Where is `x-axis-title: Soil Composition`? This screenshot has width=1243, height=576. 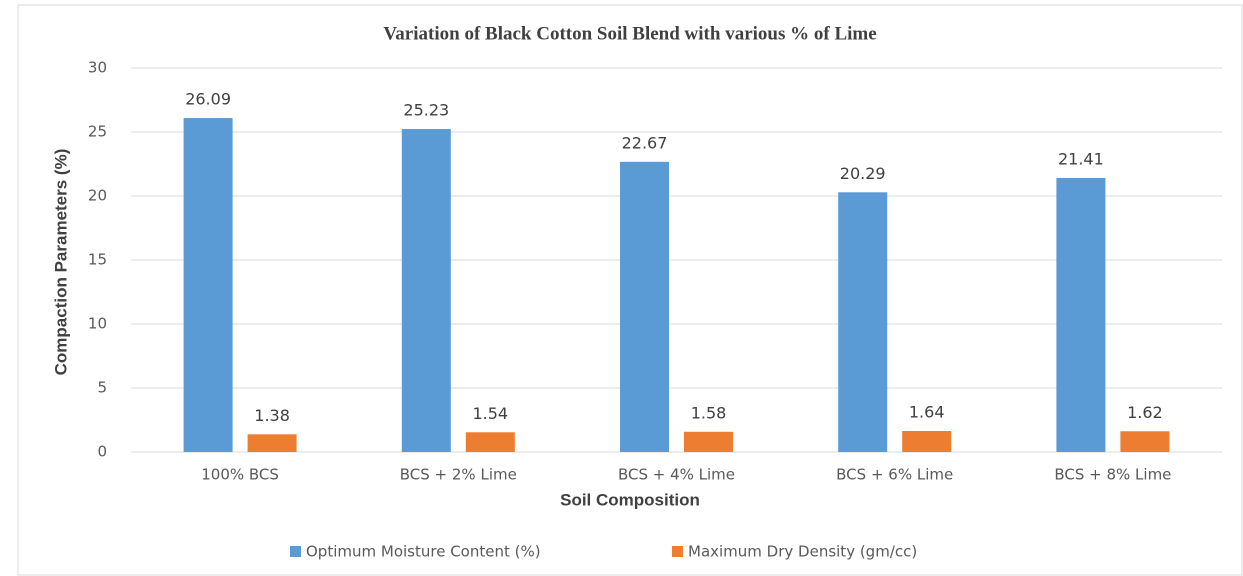 x-axis-title: Soil Composition is located at coordinates (630, 499).